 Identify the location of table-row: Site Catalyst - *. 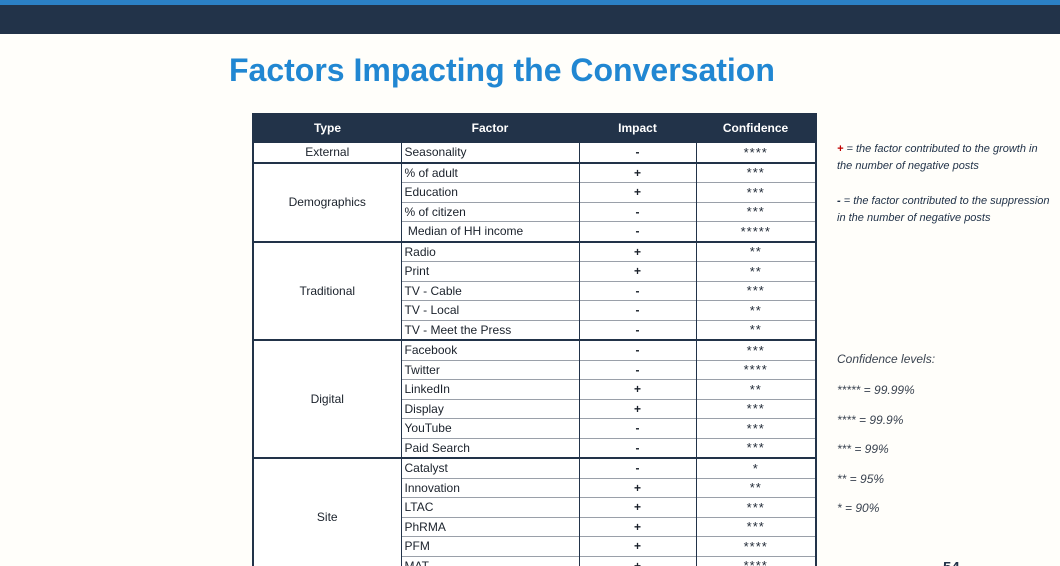
(534, 511).